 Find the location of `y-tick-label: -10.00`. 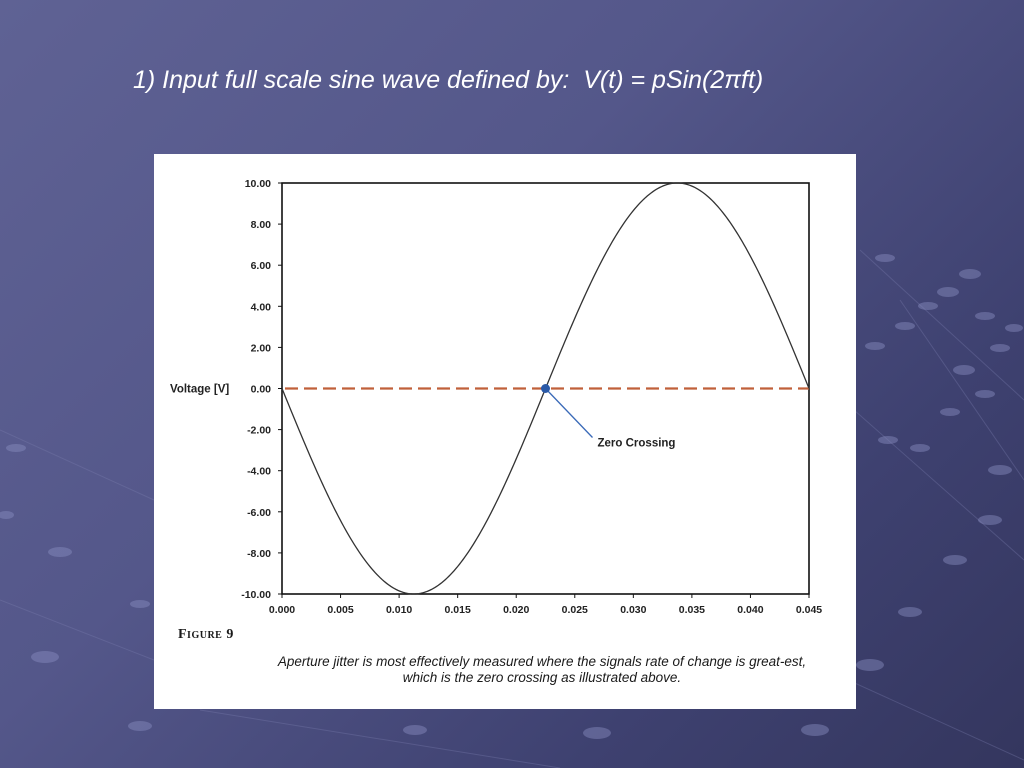

y-tick-label: -10.00 is located at coordinates (256, 595).